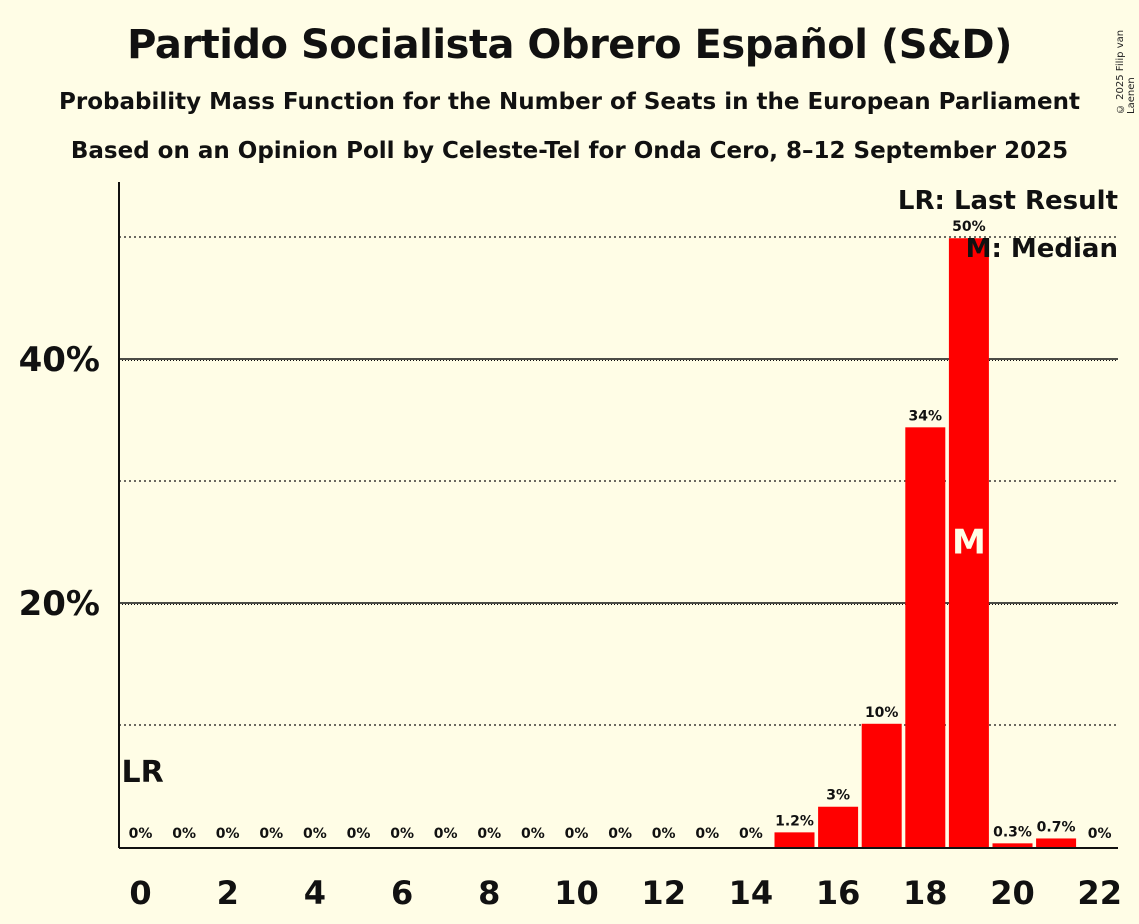 The width and height of the screenshot is (1139, 924). Describe the element at coordinates (1099, 893) in the screenshot. I see `x-tick-label-22: 22` at that location.